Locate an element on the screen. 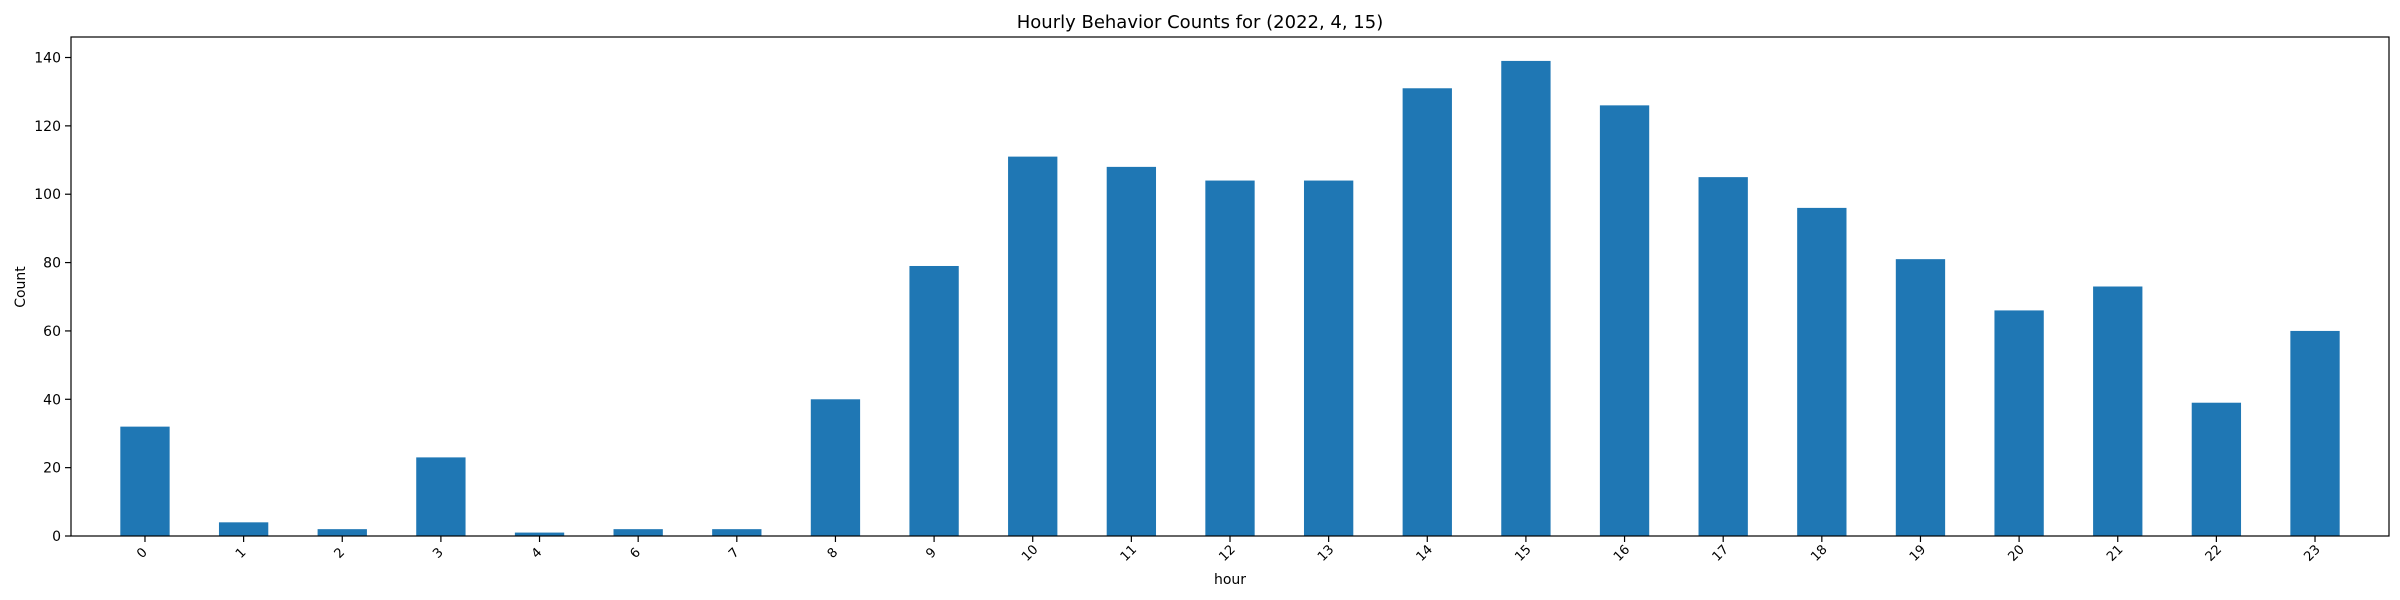 This screenshot has width=2400, height=600. x-tick-label: 15 is located at coordinates (1523, 553).